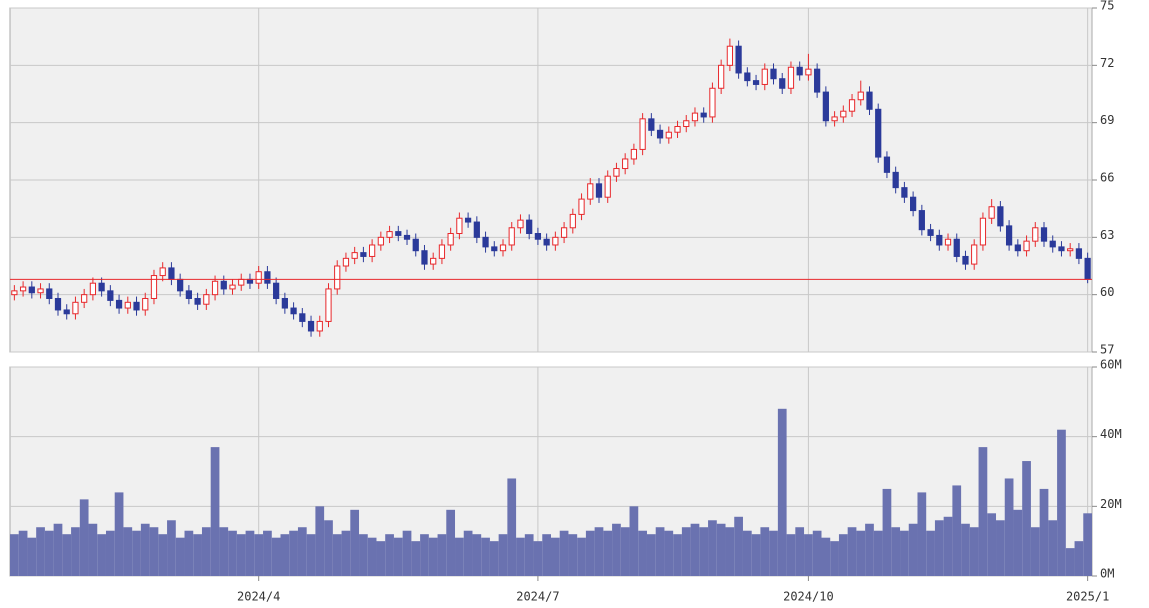 This screenshot has width=1149, height=608. Describe the element at coordinates (537, 597) in the screenshot. I see `x-tick-label: 2024/7` at that location.